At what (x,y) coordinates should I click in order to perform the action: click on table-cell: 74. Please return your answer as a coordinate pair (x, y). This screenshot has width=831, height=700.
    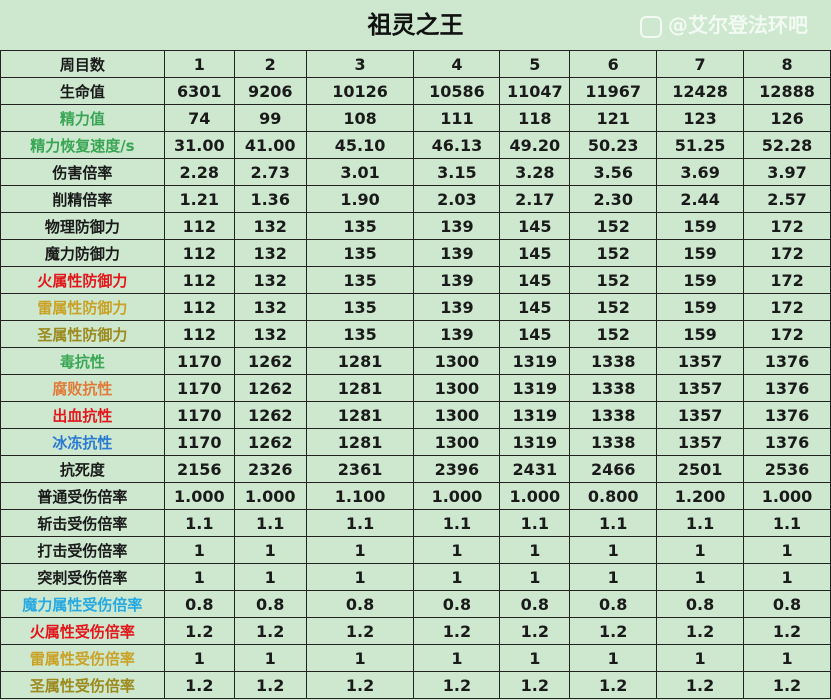
    Looking at the image, I should click on (199, 118).